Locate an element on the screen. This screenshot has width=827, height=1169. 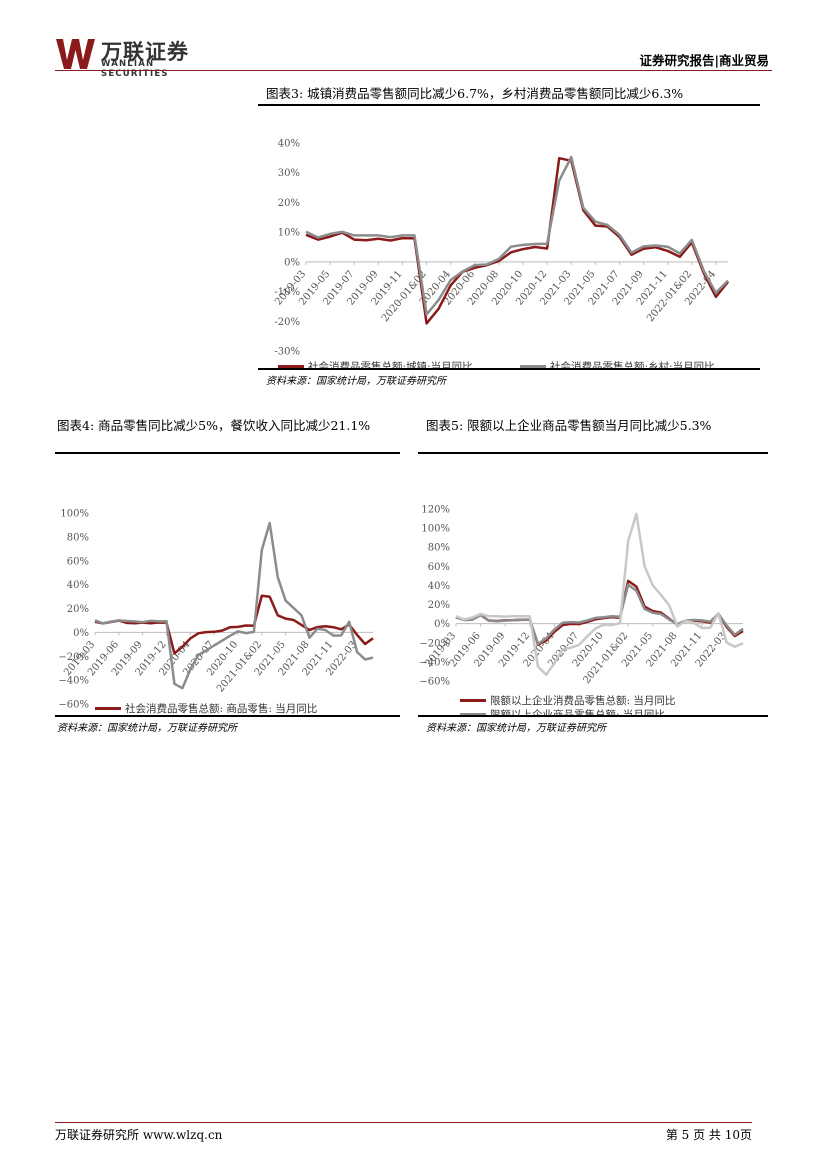
figure-5-title: 图表5: 限额以上企业商品零售额当月同比减少5.3% is located at coordinates (569, 425).